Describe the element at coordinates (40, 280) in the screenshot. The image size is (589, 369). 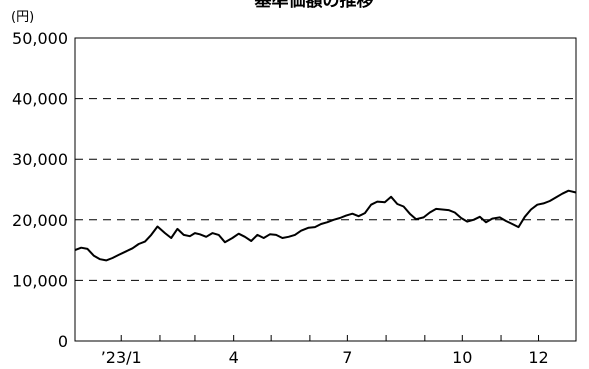
I see `y-tick-label: 10,000` at that location.